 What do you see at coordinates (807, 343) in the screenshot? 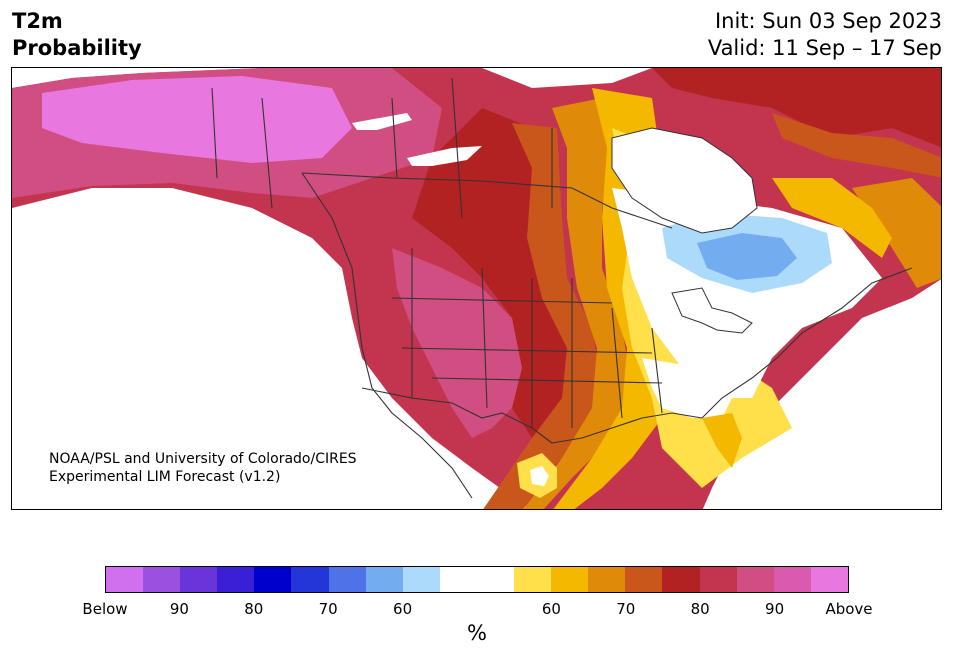
I see `east-coast` at bounding box center [807, 343].